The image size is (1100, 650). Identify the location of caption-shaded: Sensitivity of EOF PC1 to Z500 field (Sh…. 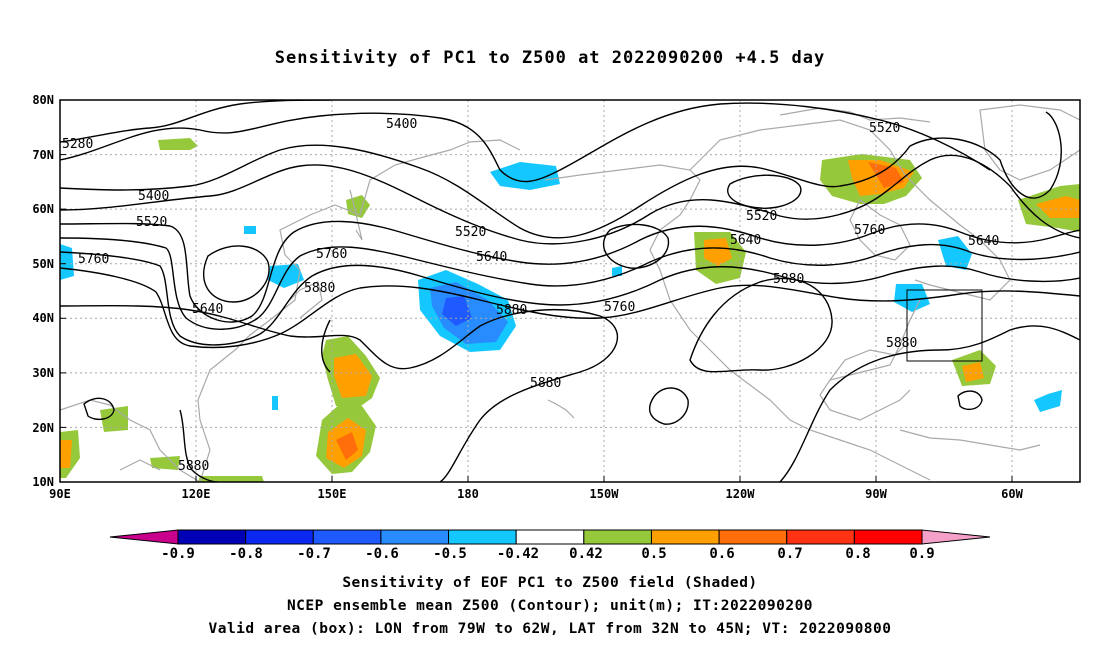
(550, 583).